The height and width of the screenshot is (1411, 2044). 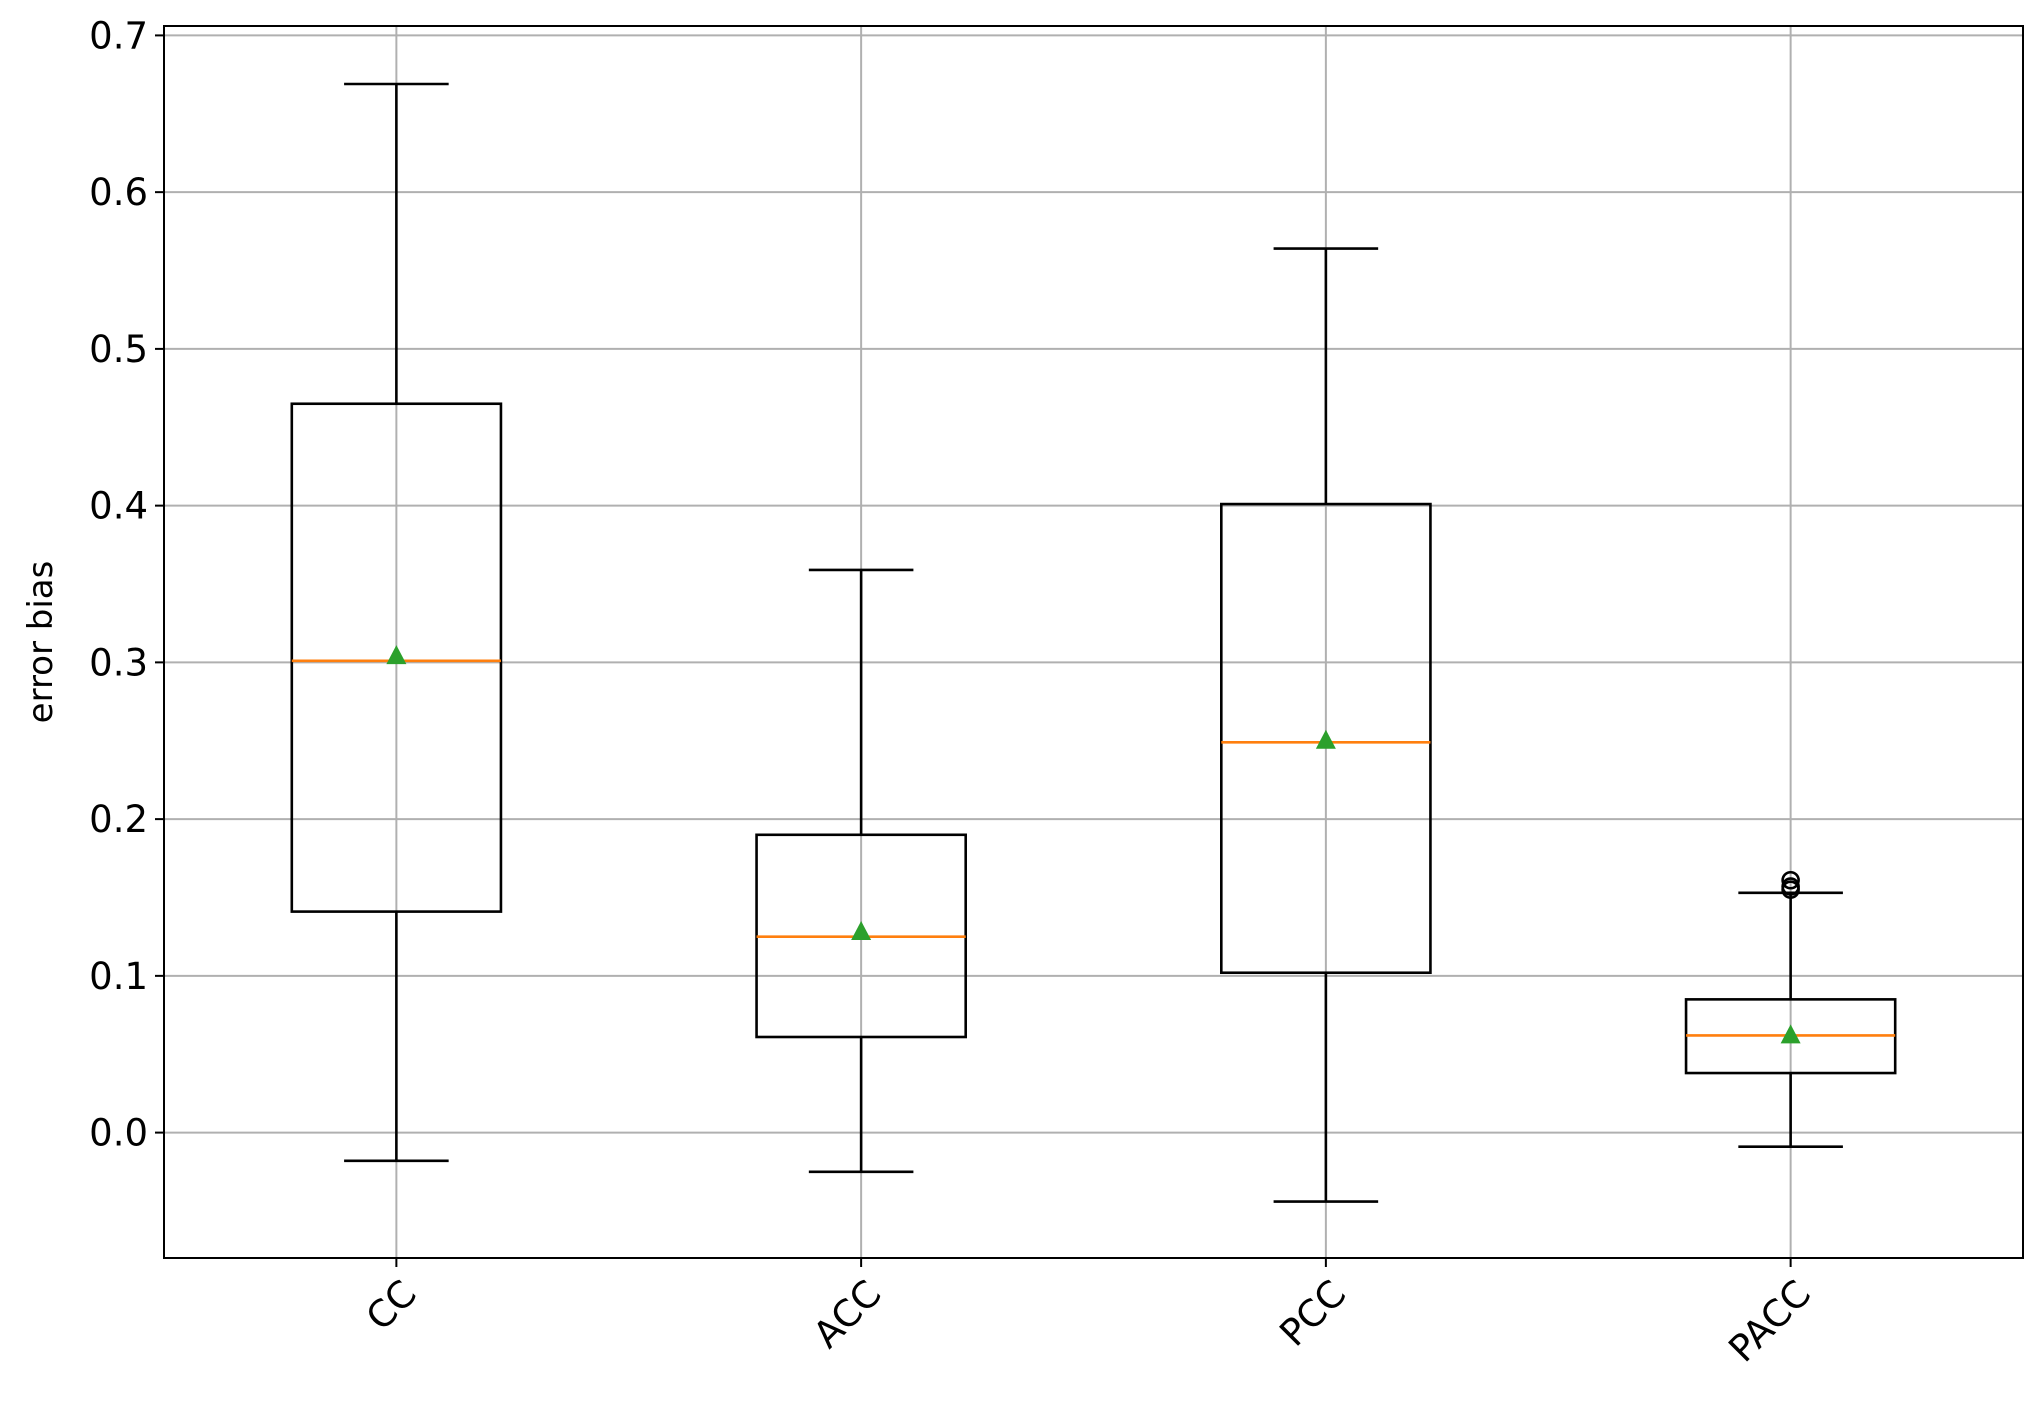 What do you see at coordinates (1770, 1321) in the screenshot?
I see `x-tick-label: PACC` at bounding box center [1770, 1321].